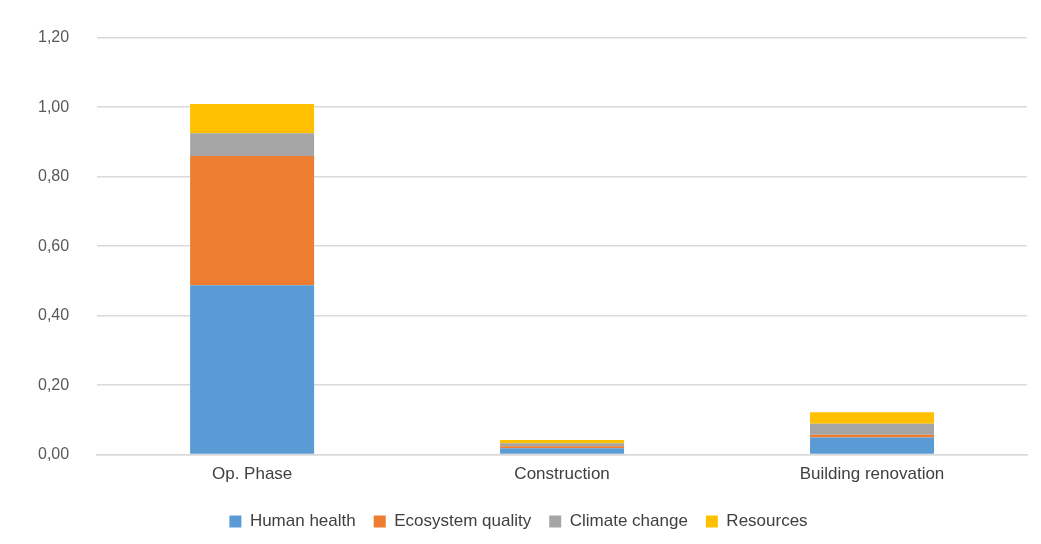 The image size is (1041, 544). What do you see at coordinates (302, 521) in the screenshot?
I see `legend-label: Human health` at bounding box center [302, 521].